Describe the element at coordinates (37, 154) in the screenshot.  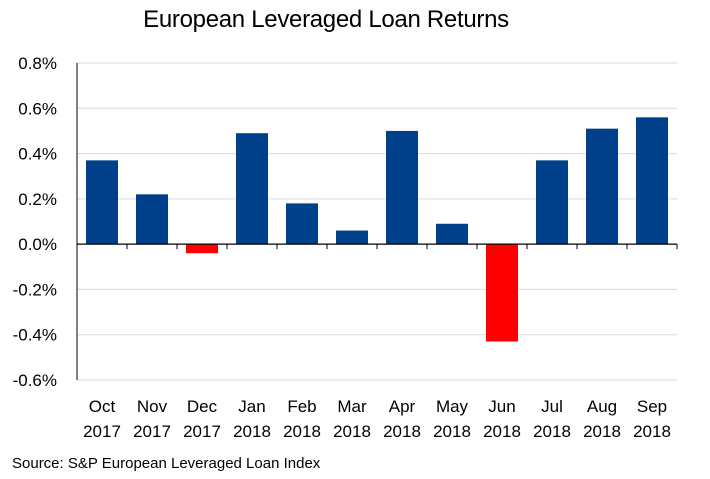
I see `y-tick-label: 0.4%` at that location.